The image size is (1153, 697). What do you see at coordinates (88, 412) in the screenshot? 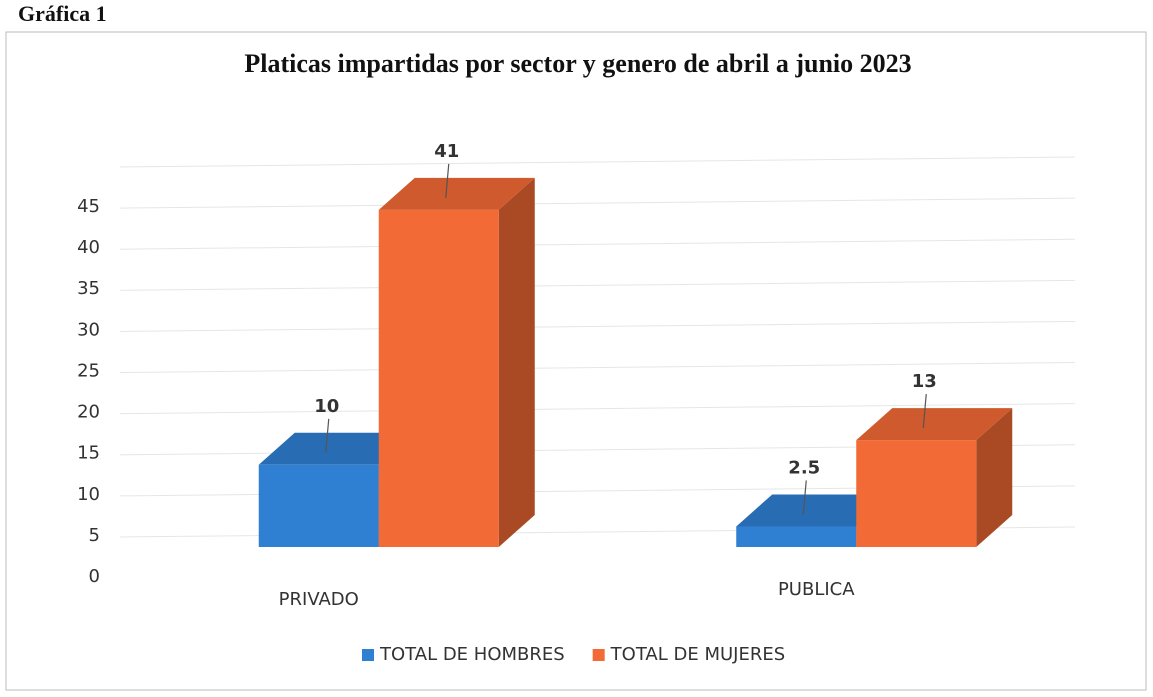
I see `y-tick-label: 20` at bounding box center [88, 412].